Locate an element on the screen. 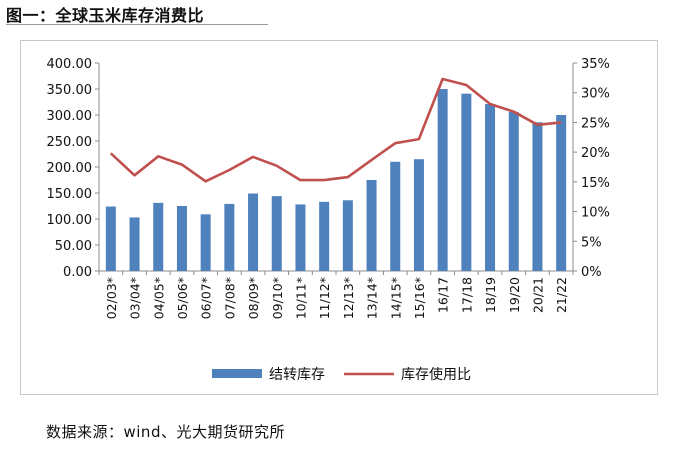  x-tick-label: 11/12* is located at coordinates (324, 298).